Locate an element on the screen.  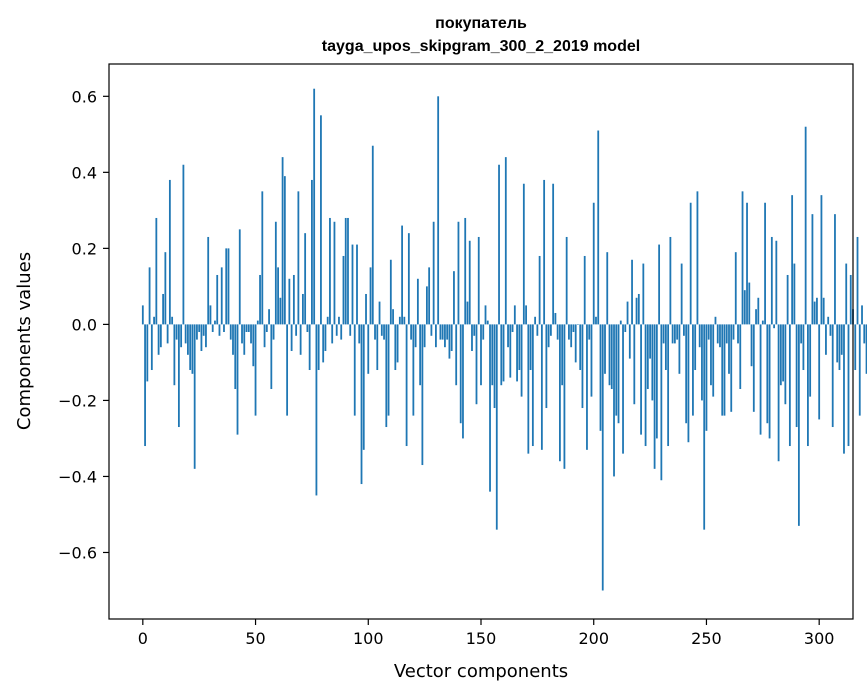
x-tick-label: 300 is located at coordinates (819, 638).